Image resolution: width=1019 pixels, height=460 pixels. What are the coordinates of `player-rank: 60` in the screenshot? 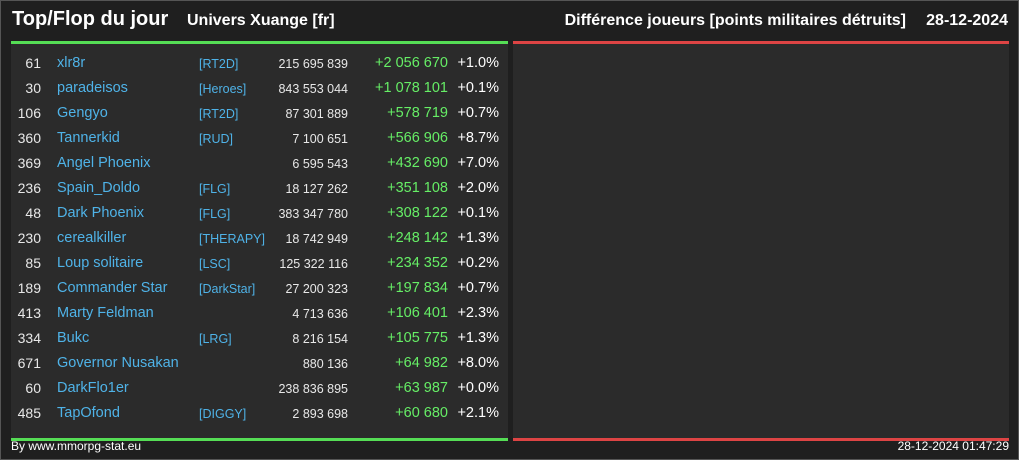 It's located at (33, 388).